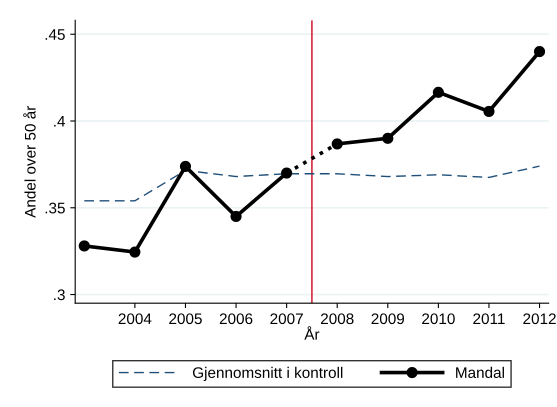 This screenshot has width=557, height=407. What do you see at coordinates (60, 121) in the screenshot?
I see `y-tick-label: .4` at bounding box center [60, 121].